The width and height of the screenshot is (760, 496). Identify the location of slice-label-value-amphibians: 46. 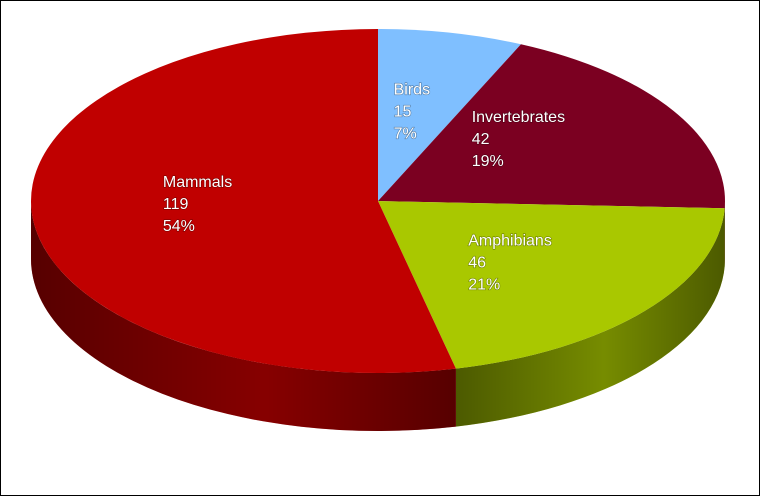
(477, 263).